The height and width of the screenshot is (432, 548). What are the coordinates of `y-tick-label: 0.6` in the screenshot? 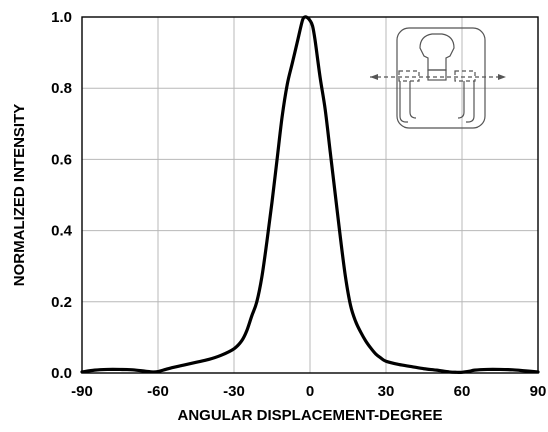 It's located at (61, 159).